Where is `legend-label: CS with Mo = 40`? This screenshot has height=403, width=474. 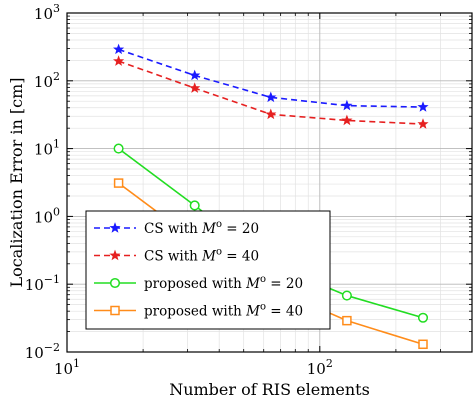
legend-label: CS with Mo = 40 is located at coordinates (201, 256).